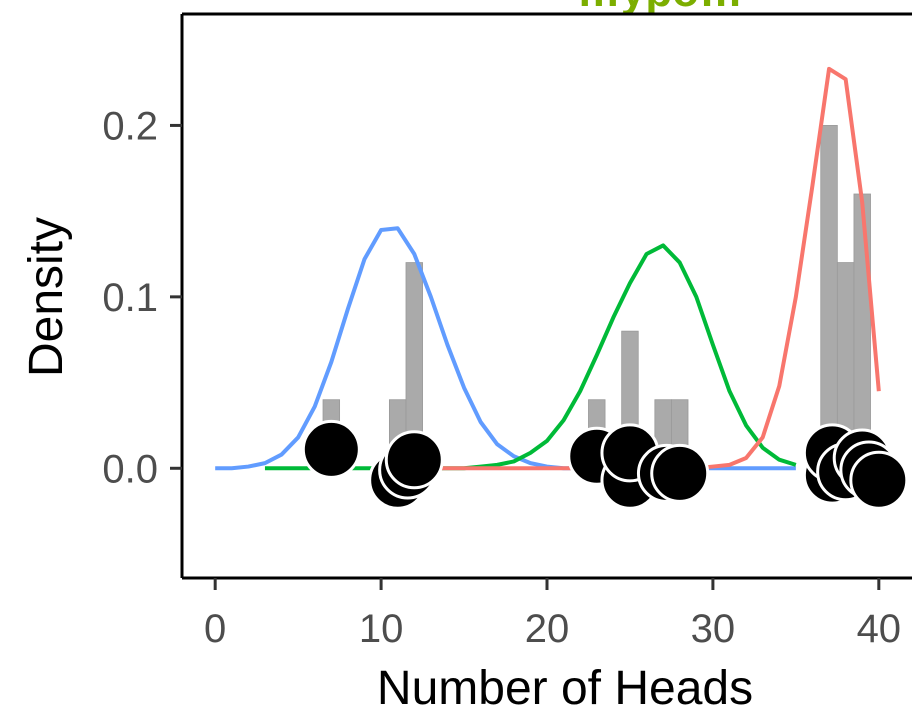  Describe the element at coordinates (46, 297) in the screenshot. I see `y-axis-title: Density` at that location.